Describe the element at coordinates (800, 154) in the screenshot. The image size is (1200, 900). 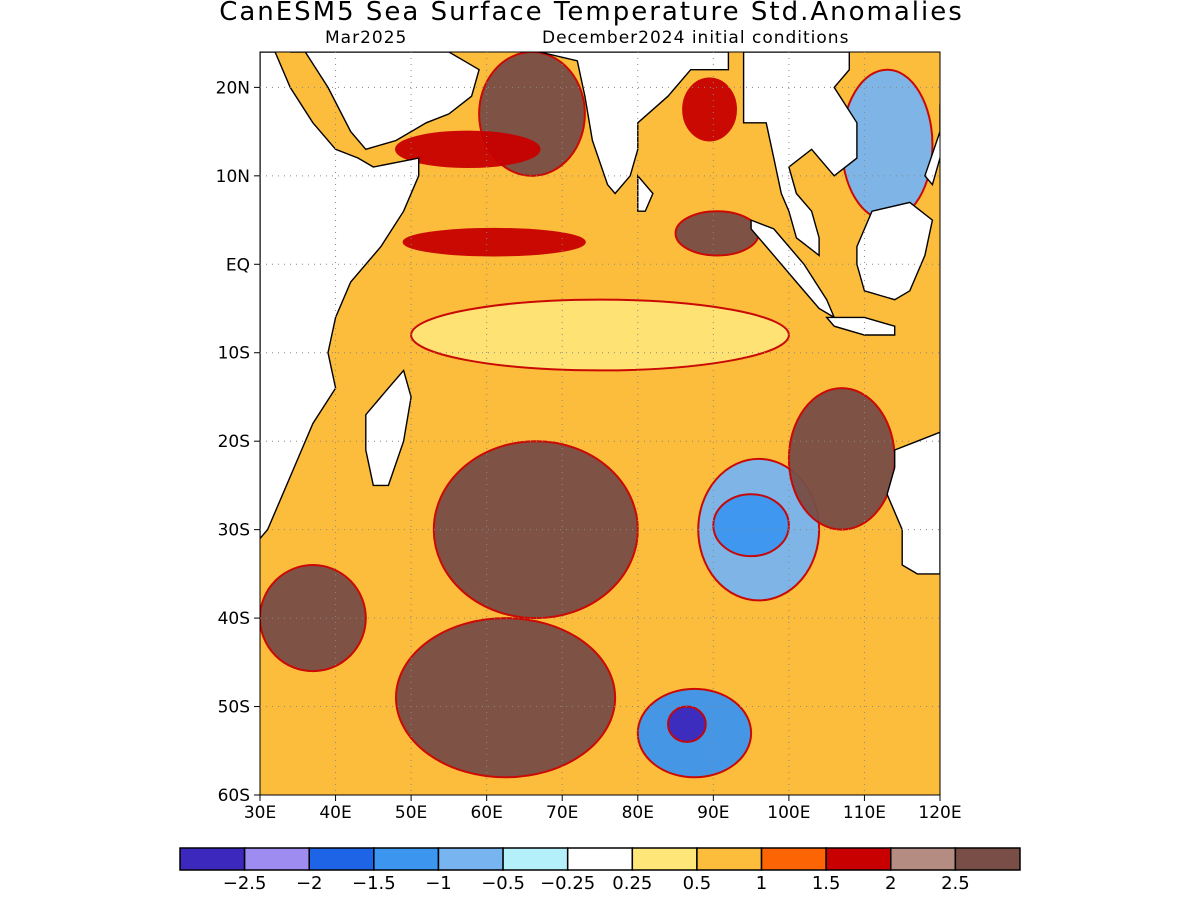
I see `indochina-landmass` at that location.